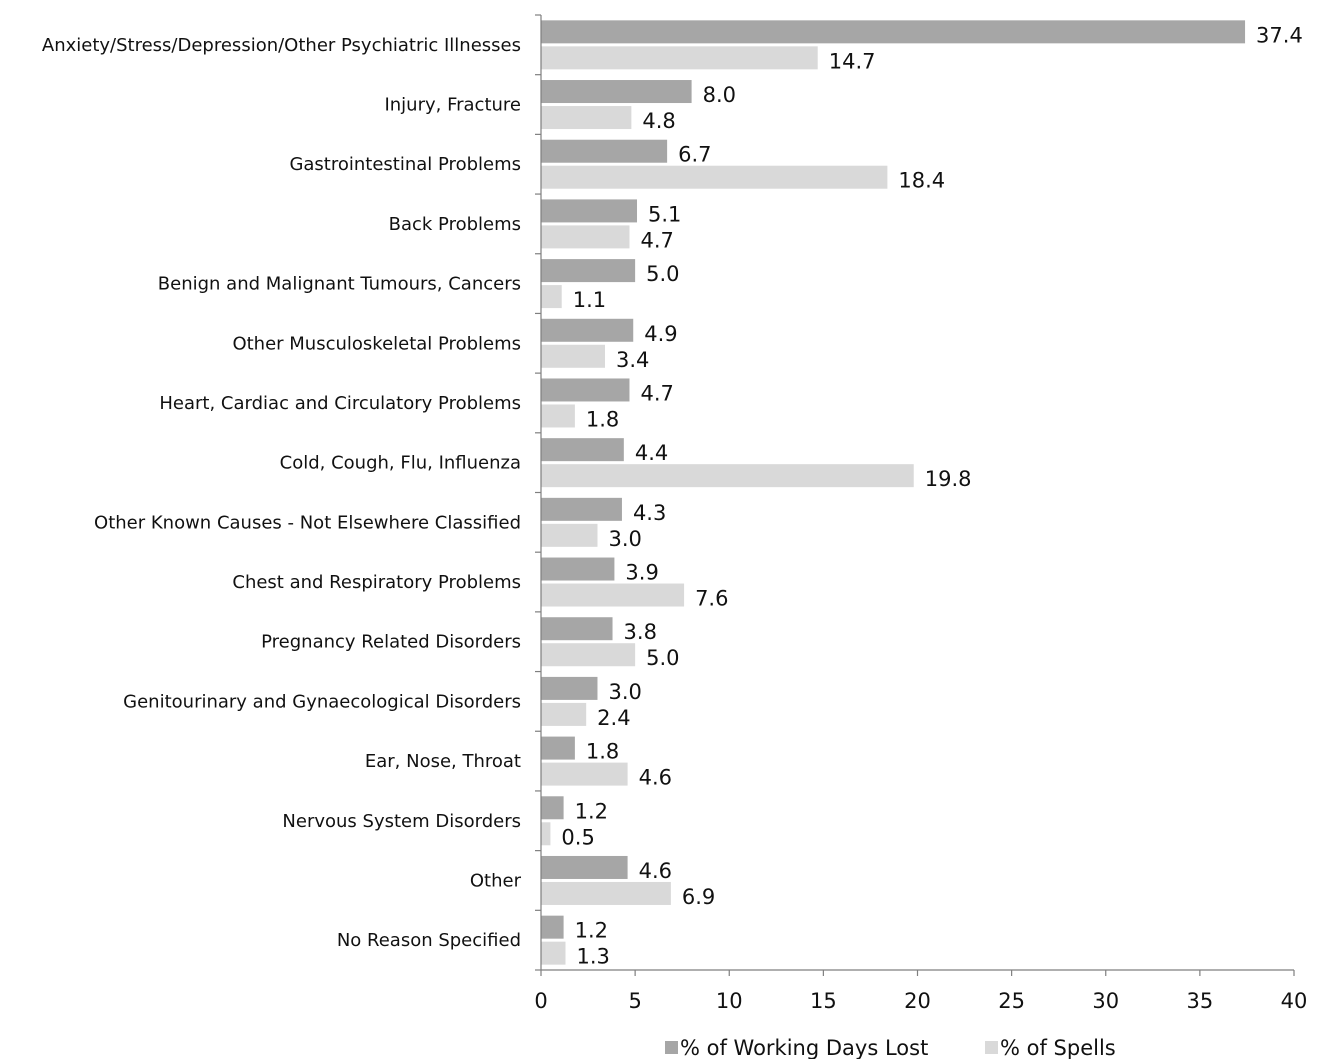 The height and width of the screenshot is (1059, 1326). What do you see at coordinates (591, 811) in the screenshot?
I see `data-label-of-working-days-lost-nervous-system-disorders: 1.2` at bounding box center [591, 811].